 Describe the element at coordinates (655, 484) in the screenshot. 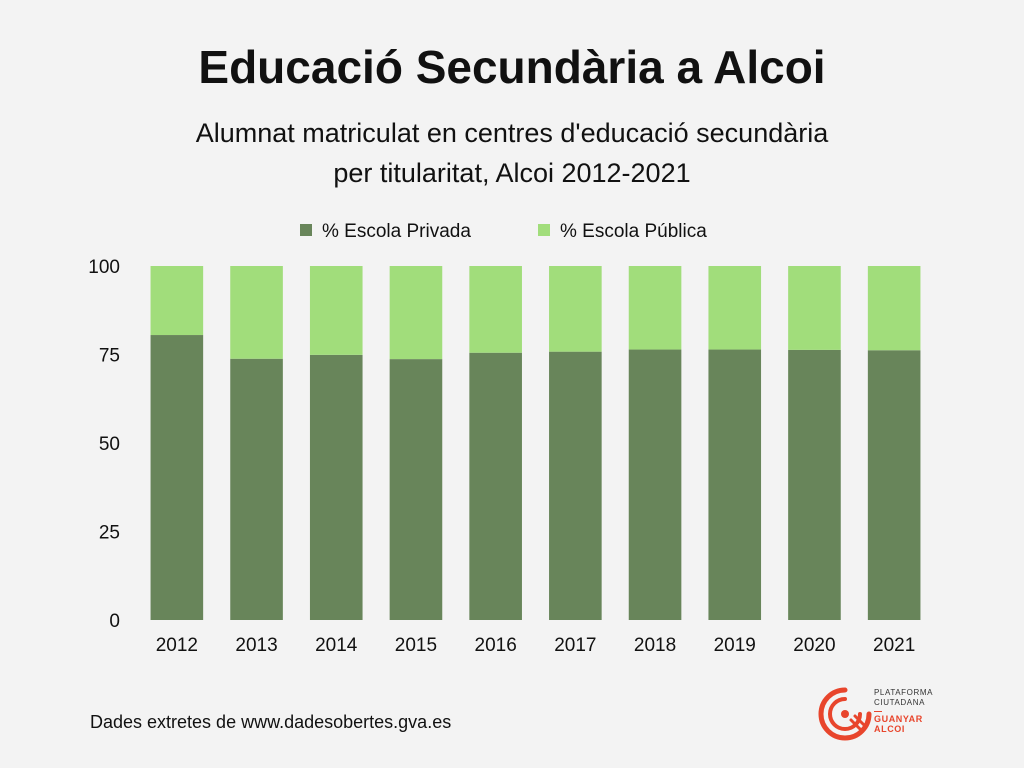

I see `bar-privada-2018` at that location.